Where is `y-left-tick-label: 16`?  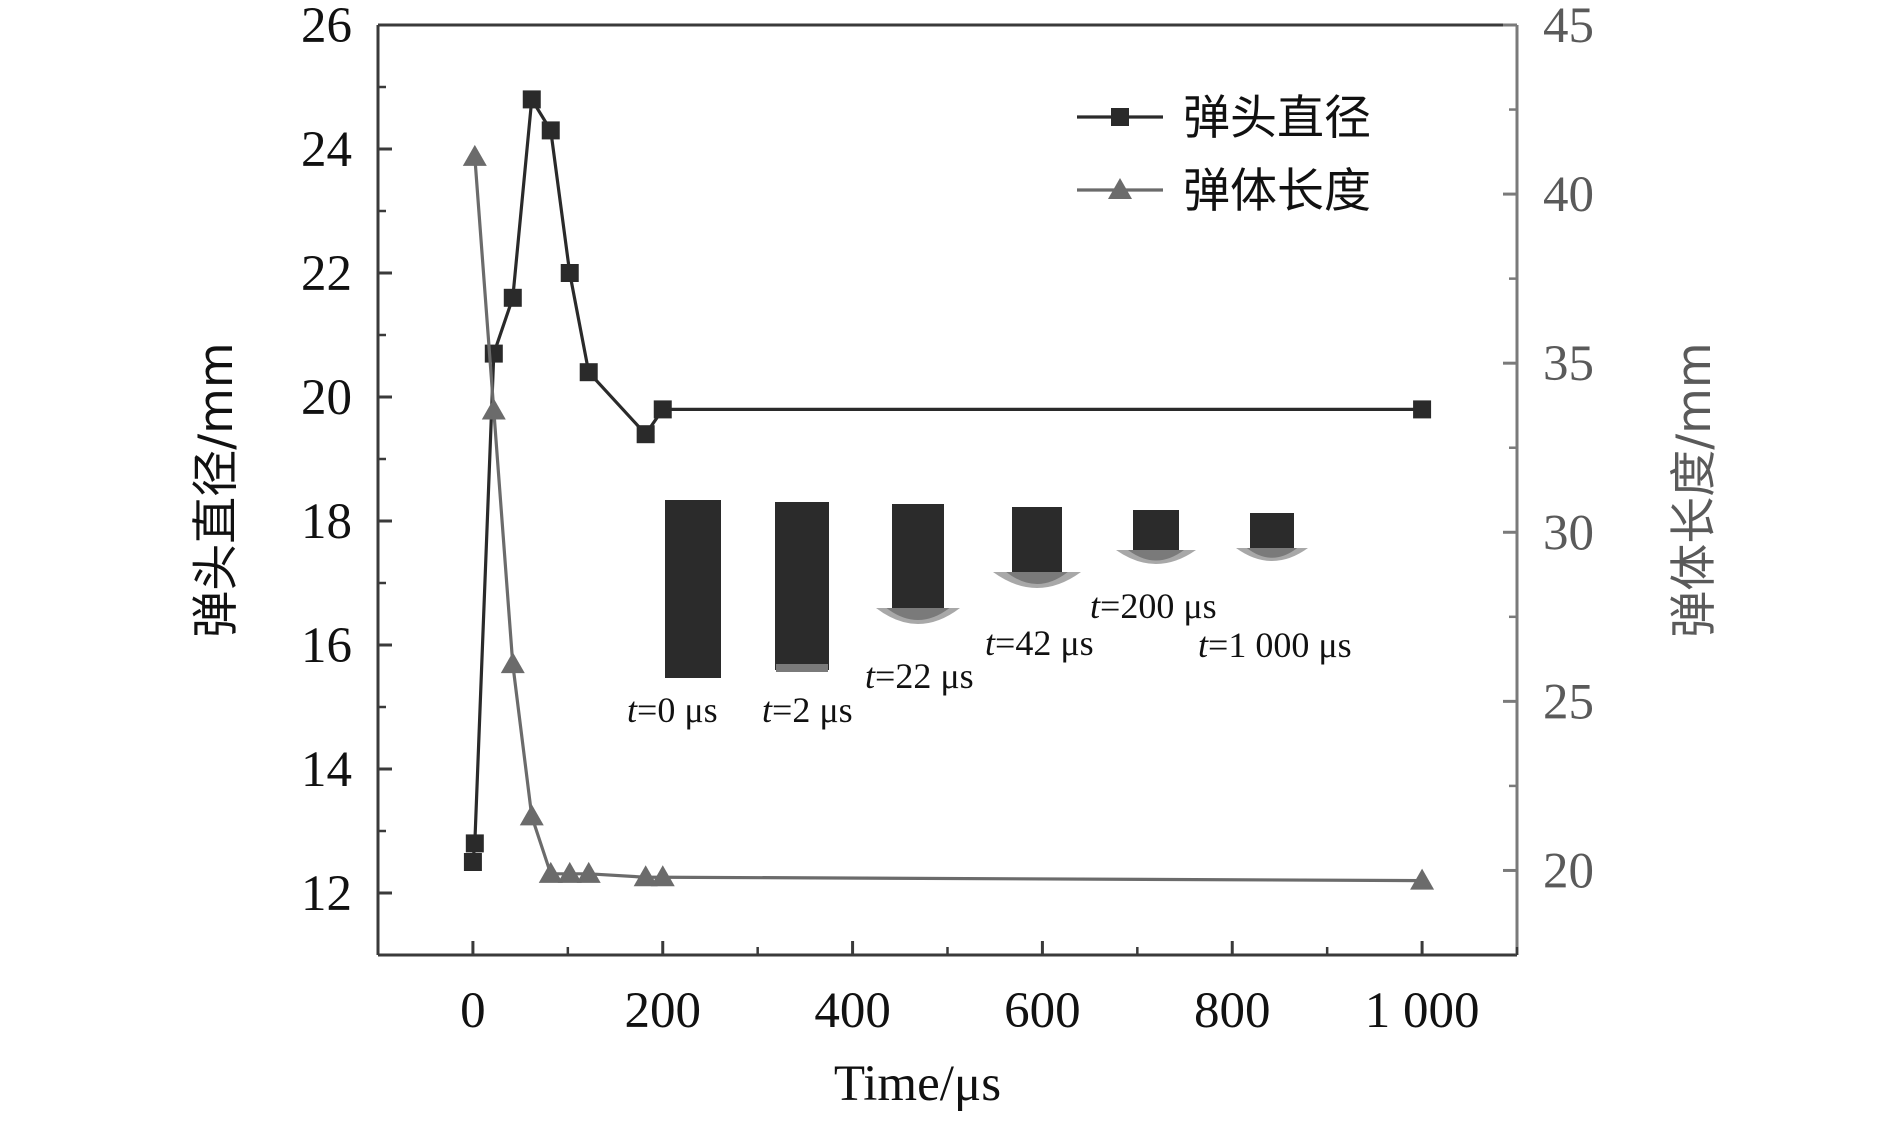
y-left-tick-label: 16 is located at coordinates (326, 646).